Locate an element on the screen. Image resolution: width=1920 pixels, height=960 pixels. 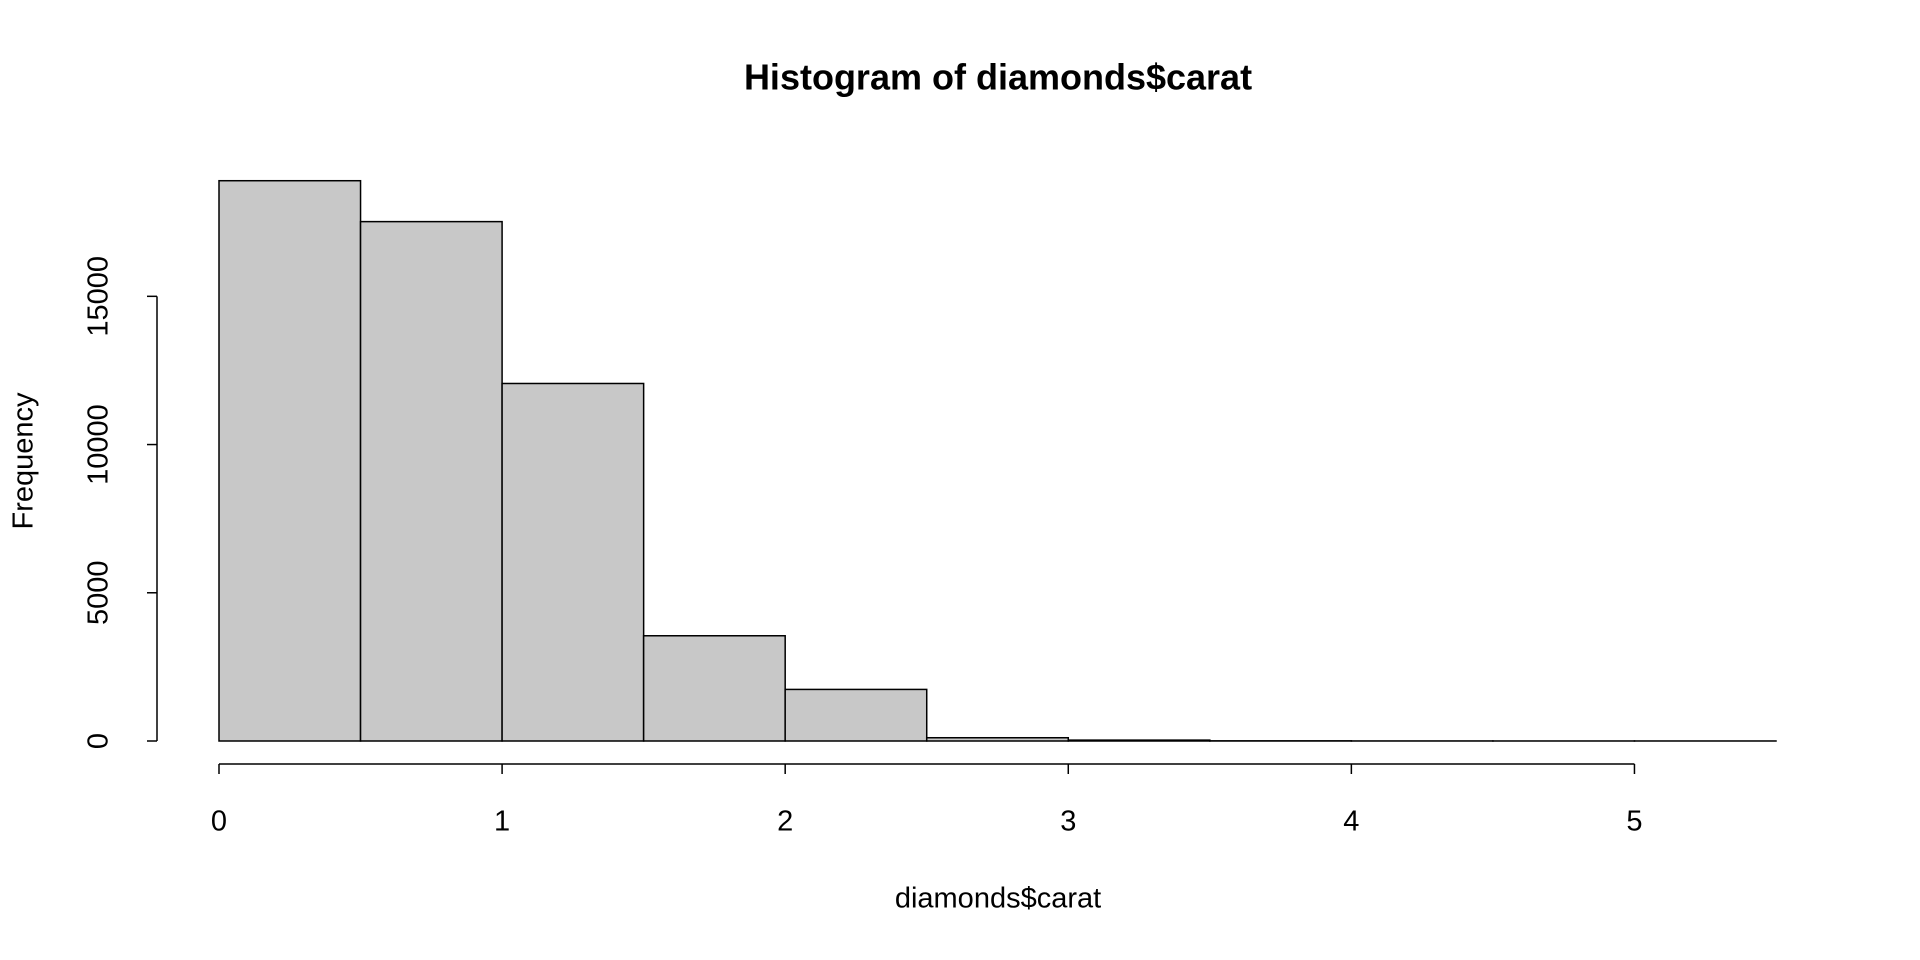
y-tick-label: 10000 is located at coordinates (99, 444).